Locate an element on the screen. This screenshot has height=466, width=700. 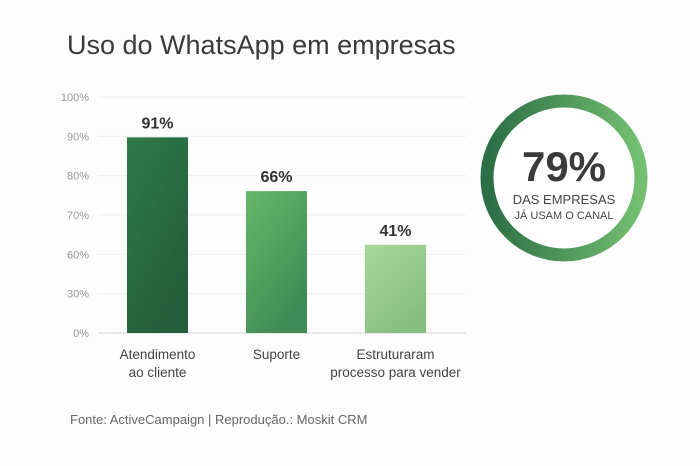
data-label: 91% is located at coordinates (157, 123).